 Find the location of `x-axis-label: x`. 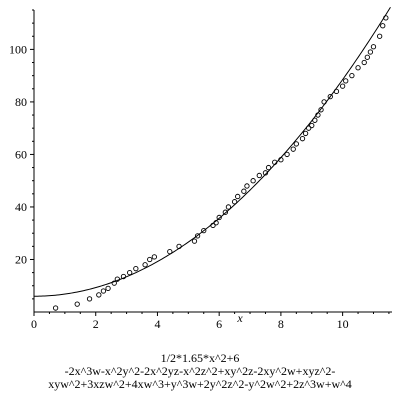

x-axis-label: x is located at coordinates (239, 318).